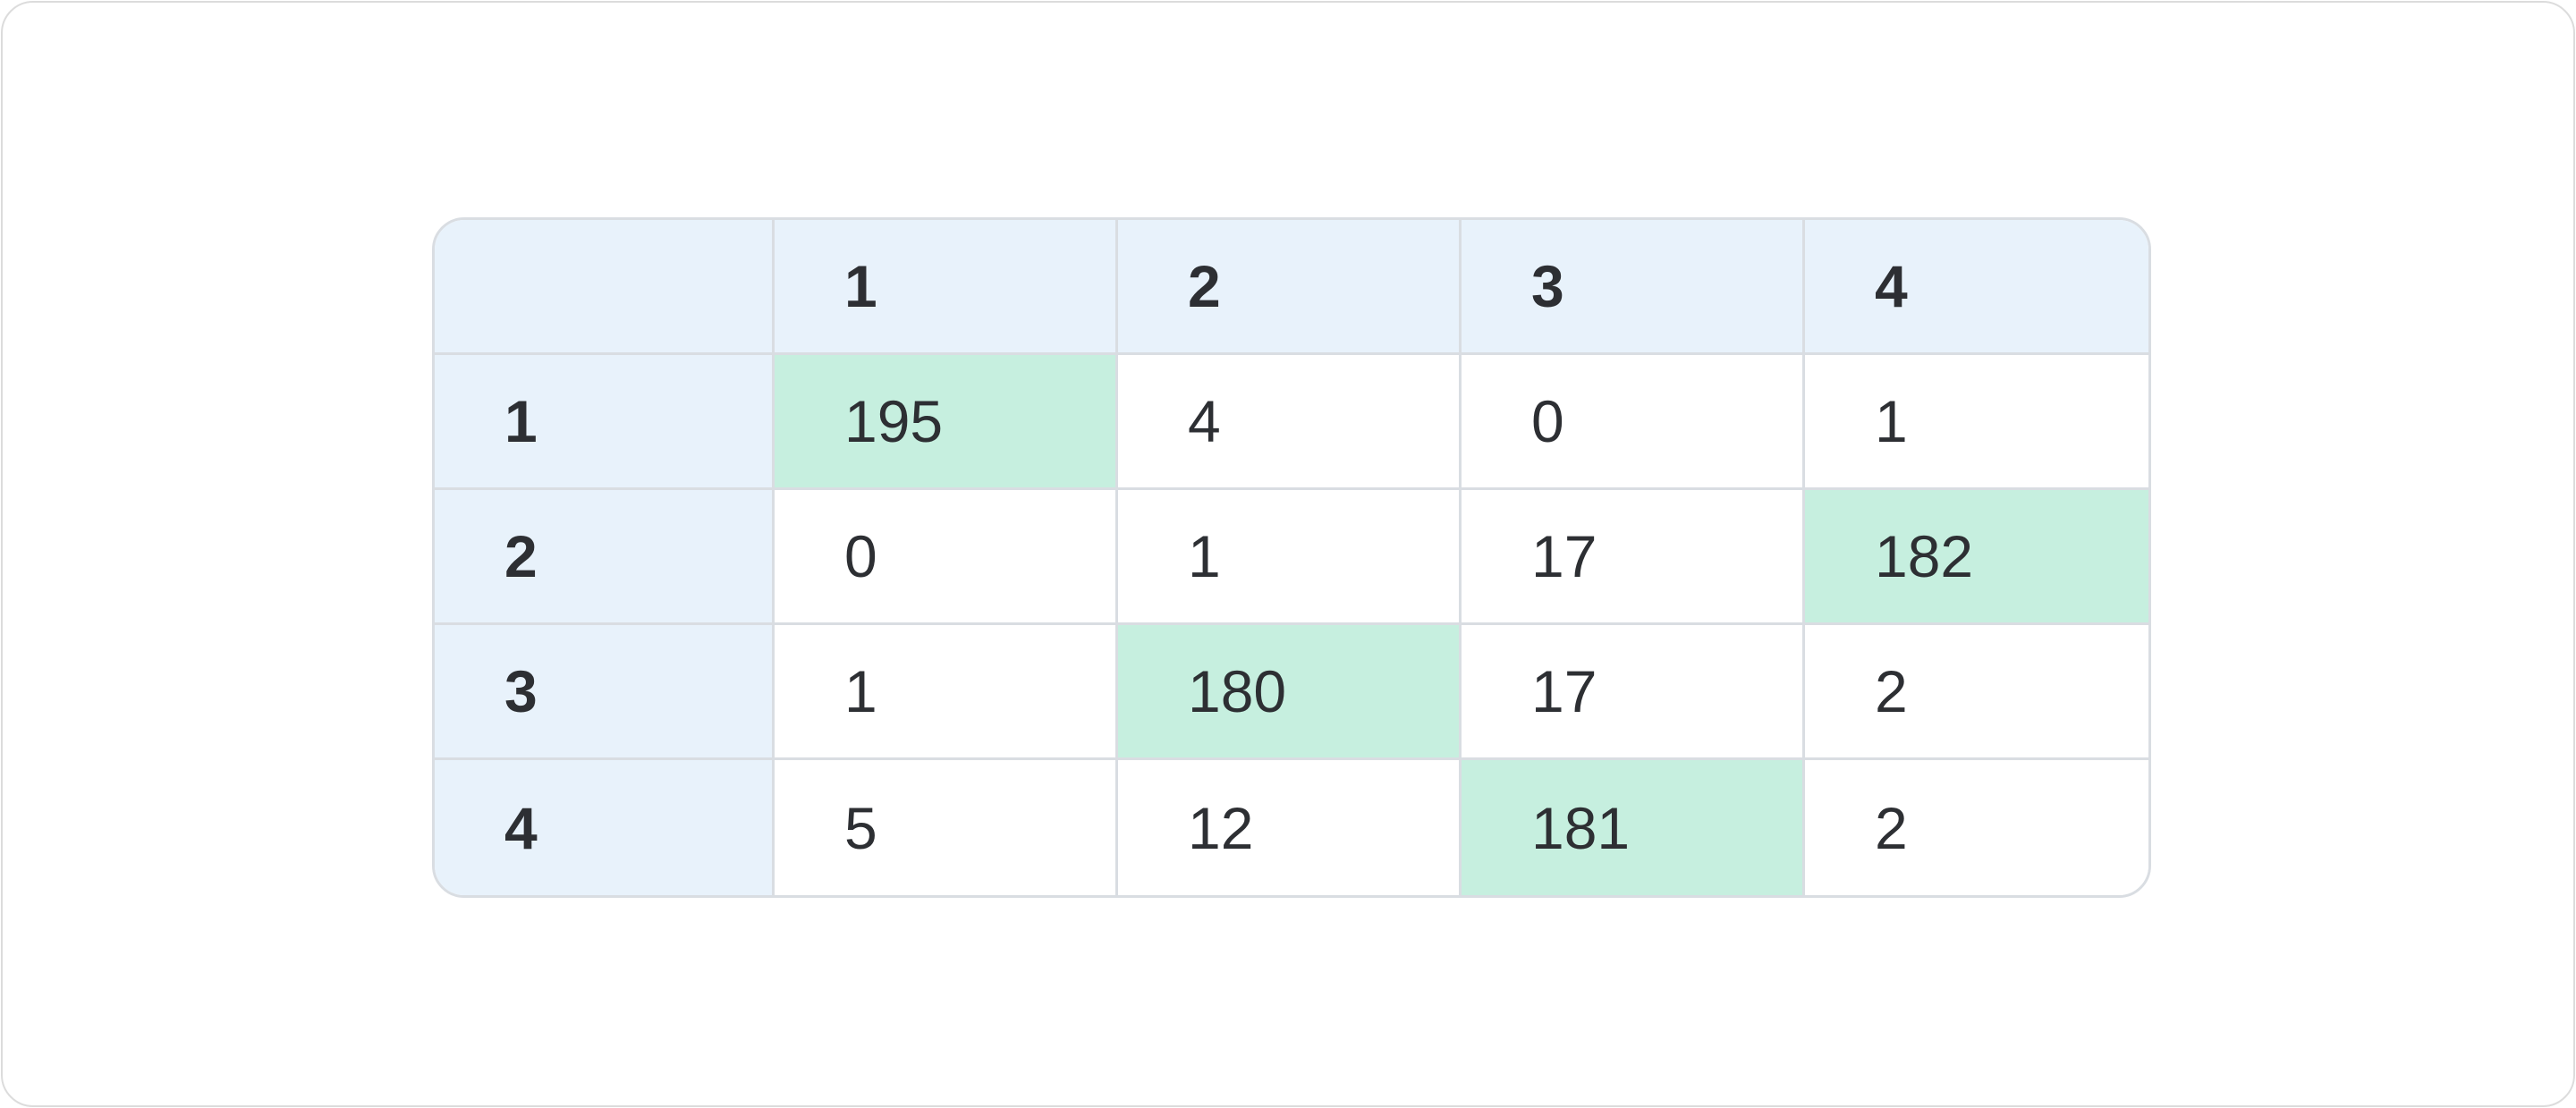 The height and width of the screenshot is (1108, 2576). I want to click on column-header: 4, so click(1976, 287).